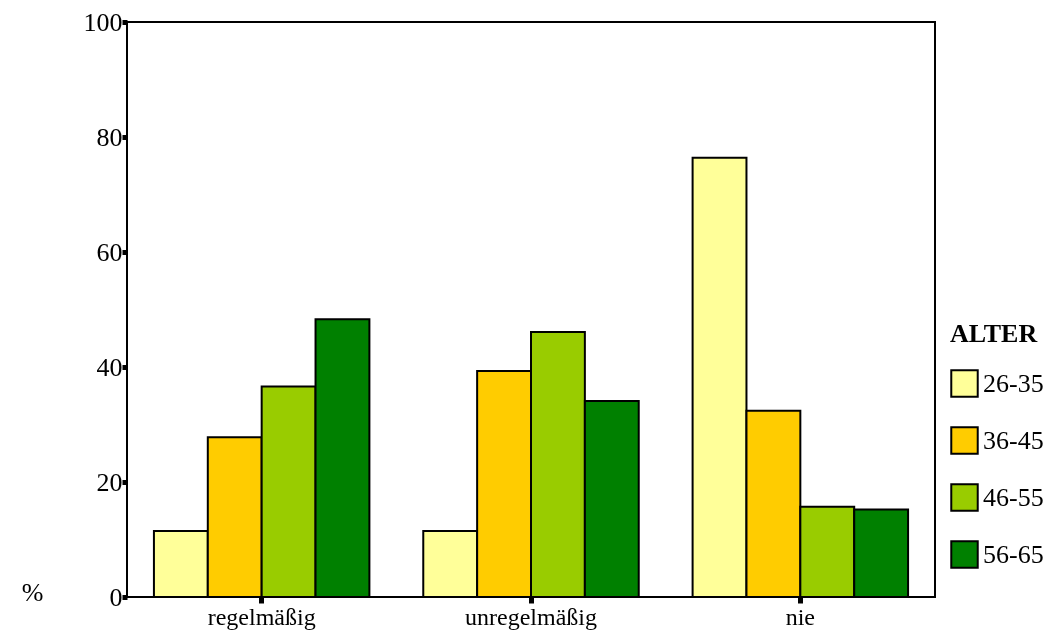 The image size is (1055, 637). Describe the element at coordinates (109, 482) in the screenshot. I see `y-tick-label: 20` at that location.